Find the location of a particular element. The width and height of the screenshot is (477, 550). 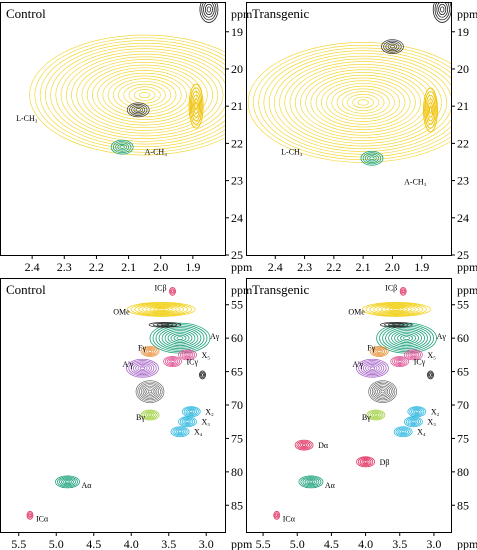

x-tick-label: 2.2 is located at coordinates (333, 267).